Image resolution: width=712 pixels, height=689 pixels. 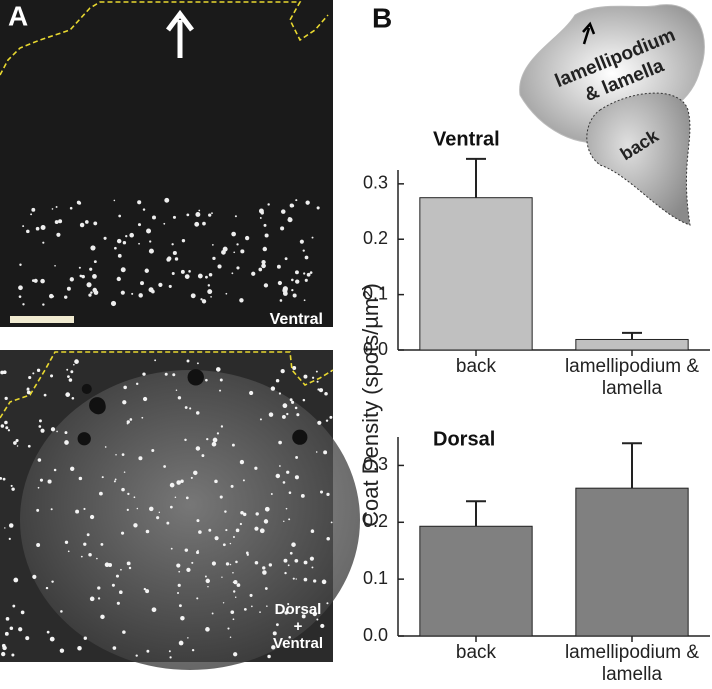 What do you see at coordinates (375, 578) in the screenshot?
I see `y-tick-label: 0.1` at bounding box center [375, 578].